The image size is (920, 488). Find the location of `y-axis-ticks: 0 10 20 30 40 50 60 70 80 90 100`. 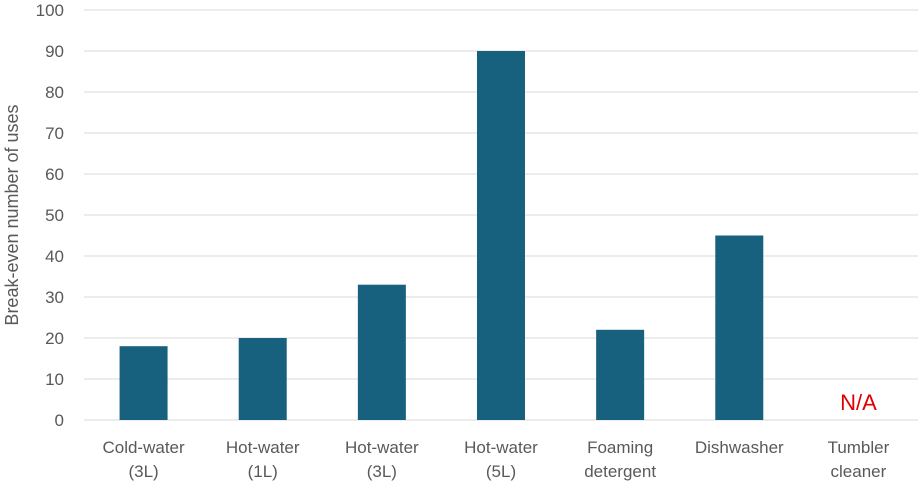

y-axis-ticks: 0 10 20 30 40 50 60 70 80 90 100 is located at coordinates (50, 215).